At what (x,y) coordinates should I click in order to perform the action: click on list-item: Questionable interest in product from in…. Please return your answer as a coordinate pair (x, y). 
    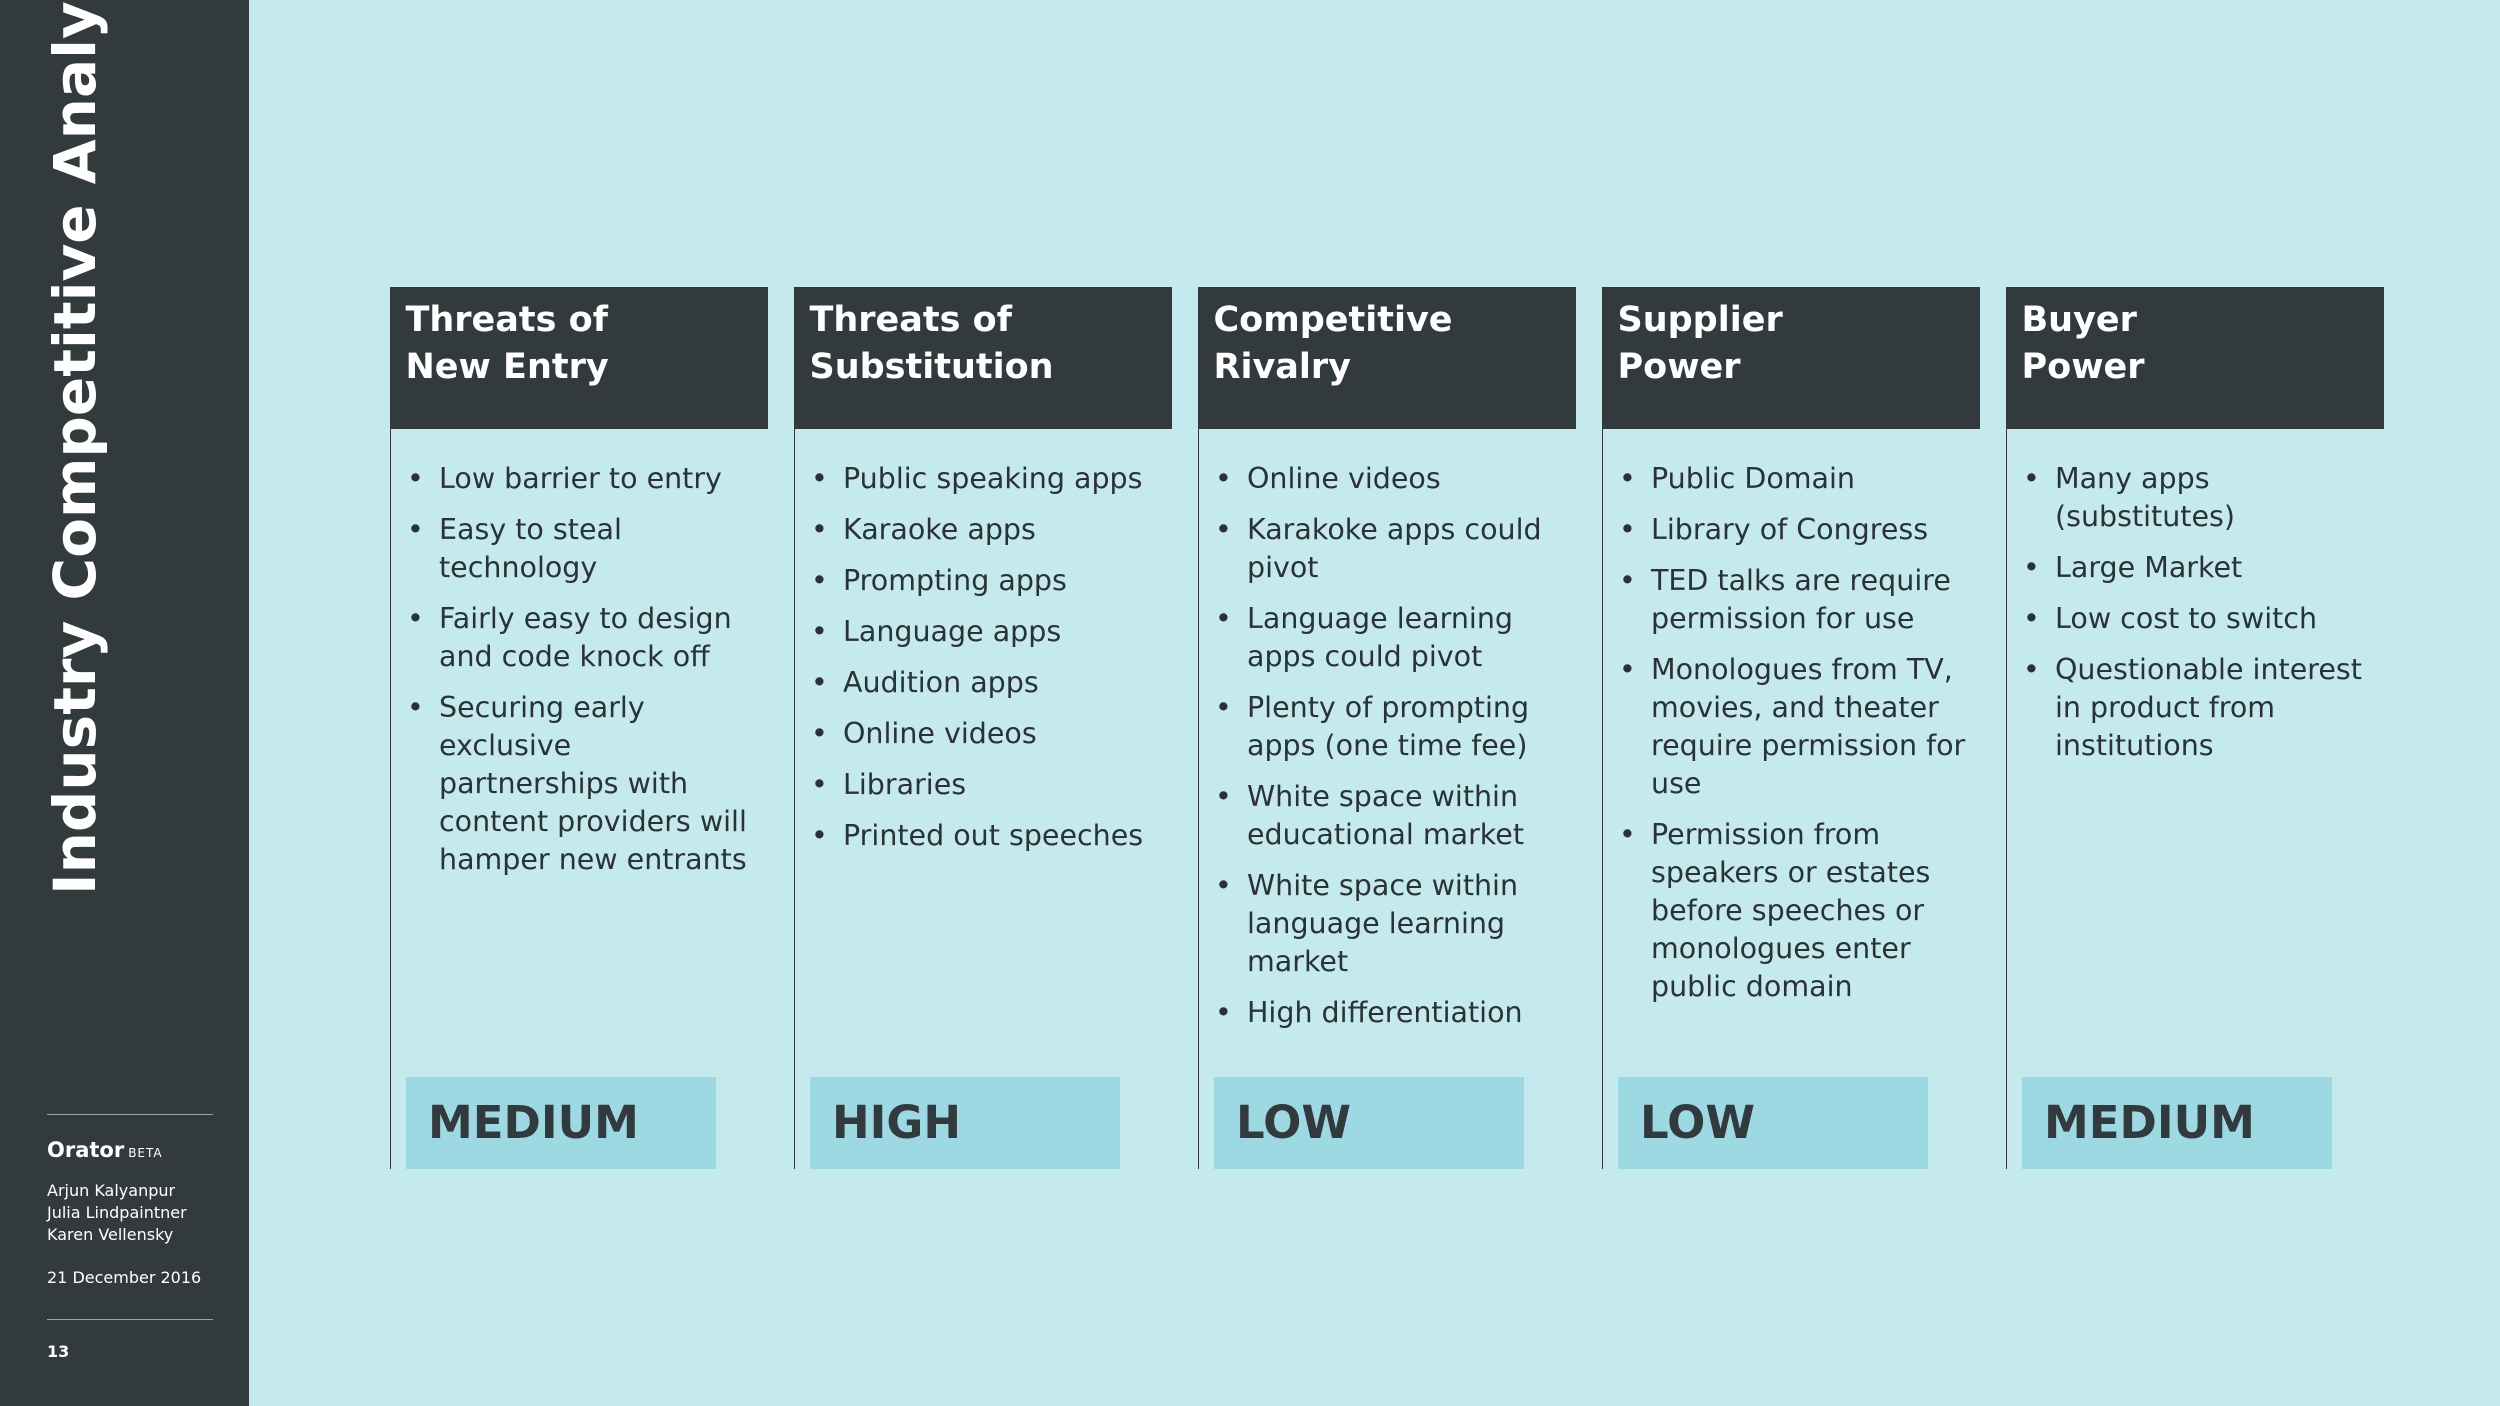
    Looking at the image, I should click on (2199, 708).